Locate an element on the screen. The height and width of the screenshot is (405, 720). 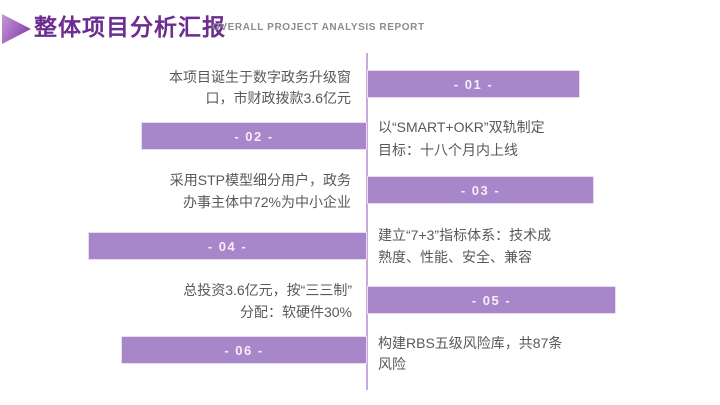
timeline-bar-05: - 05 - is located at coordinates (491, 300).